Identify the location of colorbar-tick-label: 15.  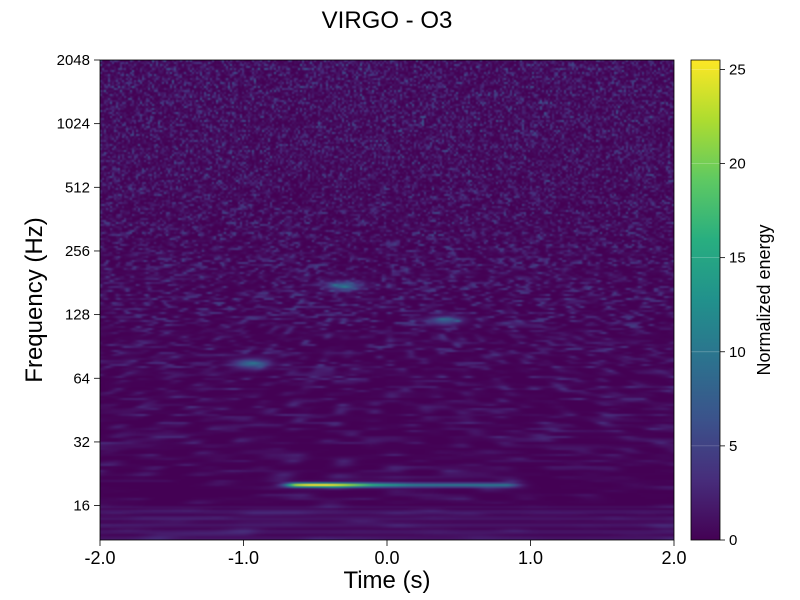
(737, 258).